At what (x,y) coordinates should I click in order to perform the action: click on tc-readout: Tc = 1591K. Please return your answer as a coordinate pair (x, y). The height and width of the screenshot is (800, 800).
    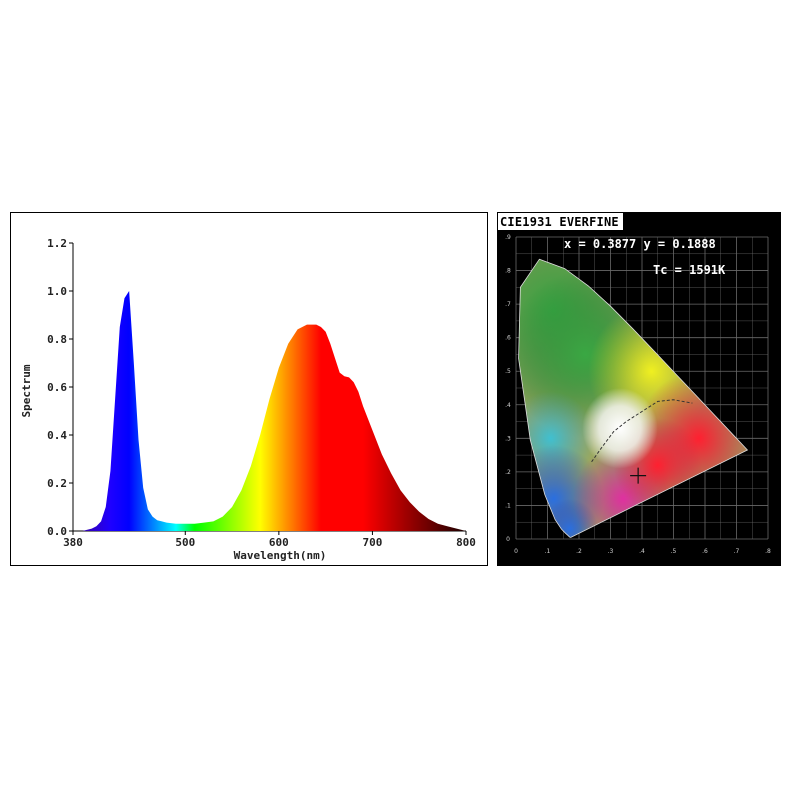
    Looking at the image, I should click on (689, 270).